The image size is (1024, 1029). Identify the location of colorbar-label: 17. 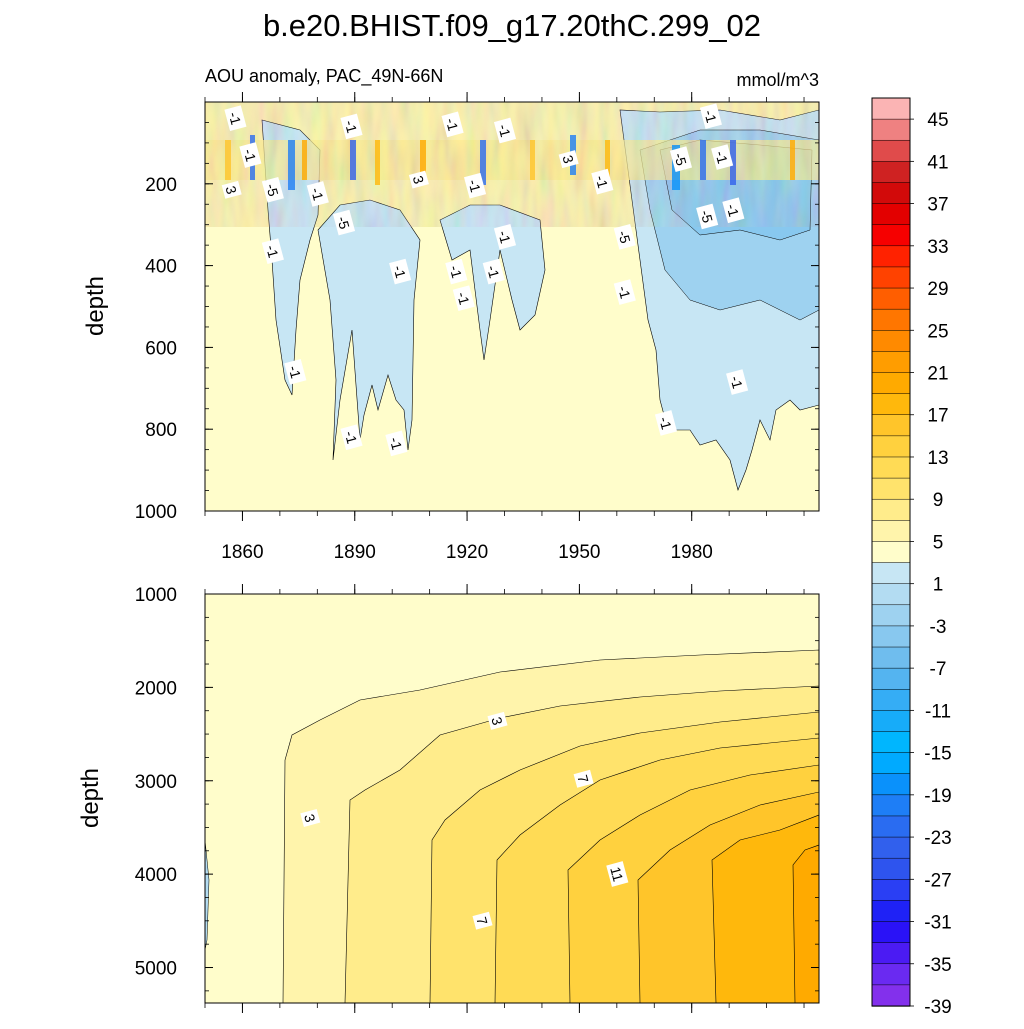
(937, 416).